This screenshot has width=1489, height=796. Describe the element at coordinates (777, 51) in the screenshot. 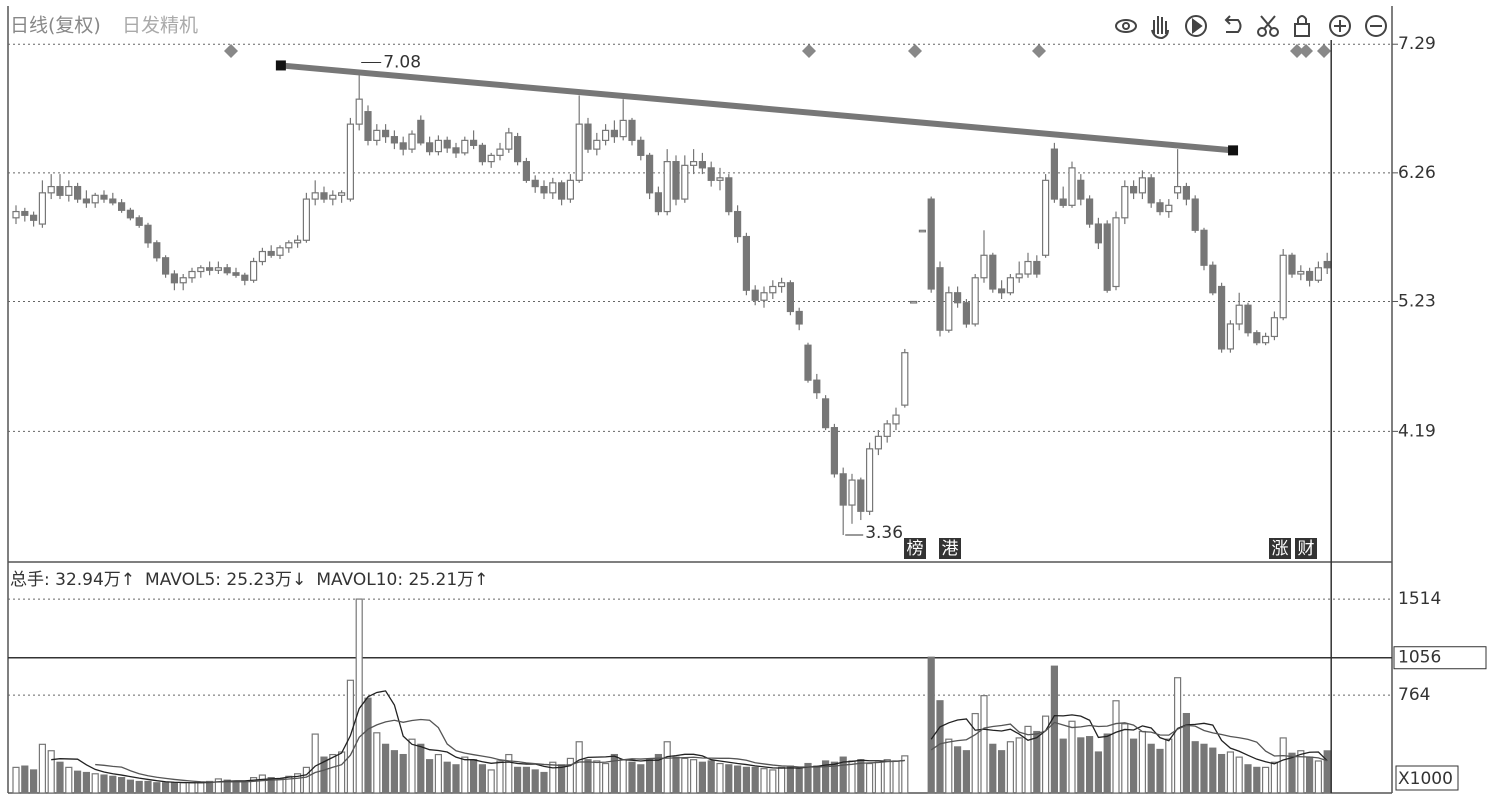

I see `event-markers` at that location.